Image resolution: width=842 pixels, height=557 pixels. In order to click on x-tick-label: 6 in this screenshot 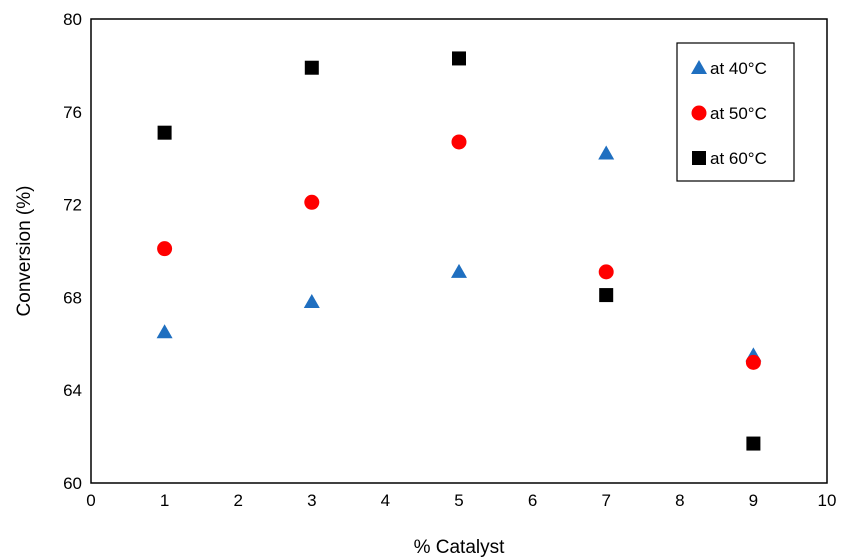, I will do `click(532, 500)`.